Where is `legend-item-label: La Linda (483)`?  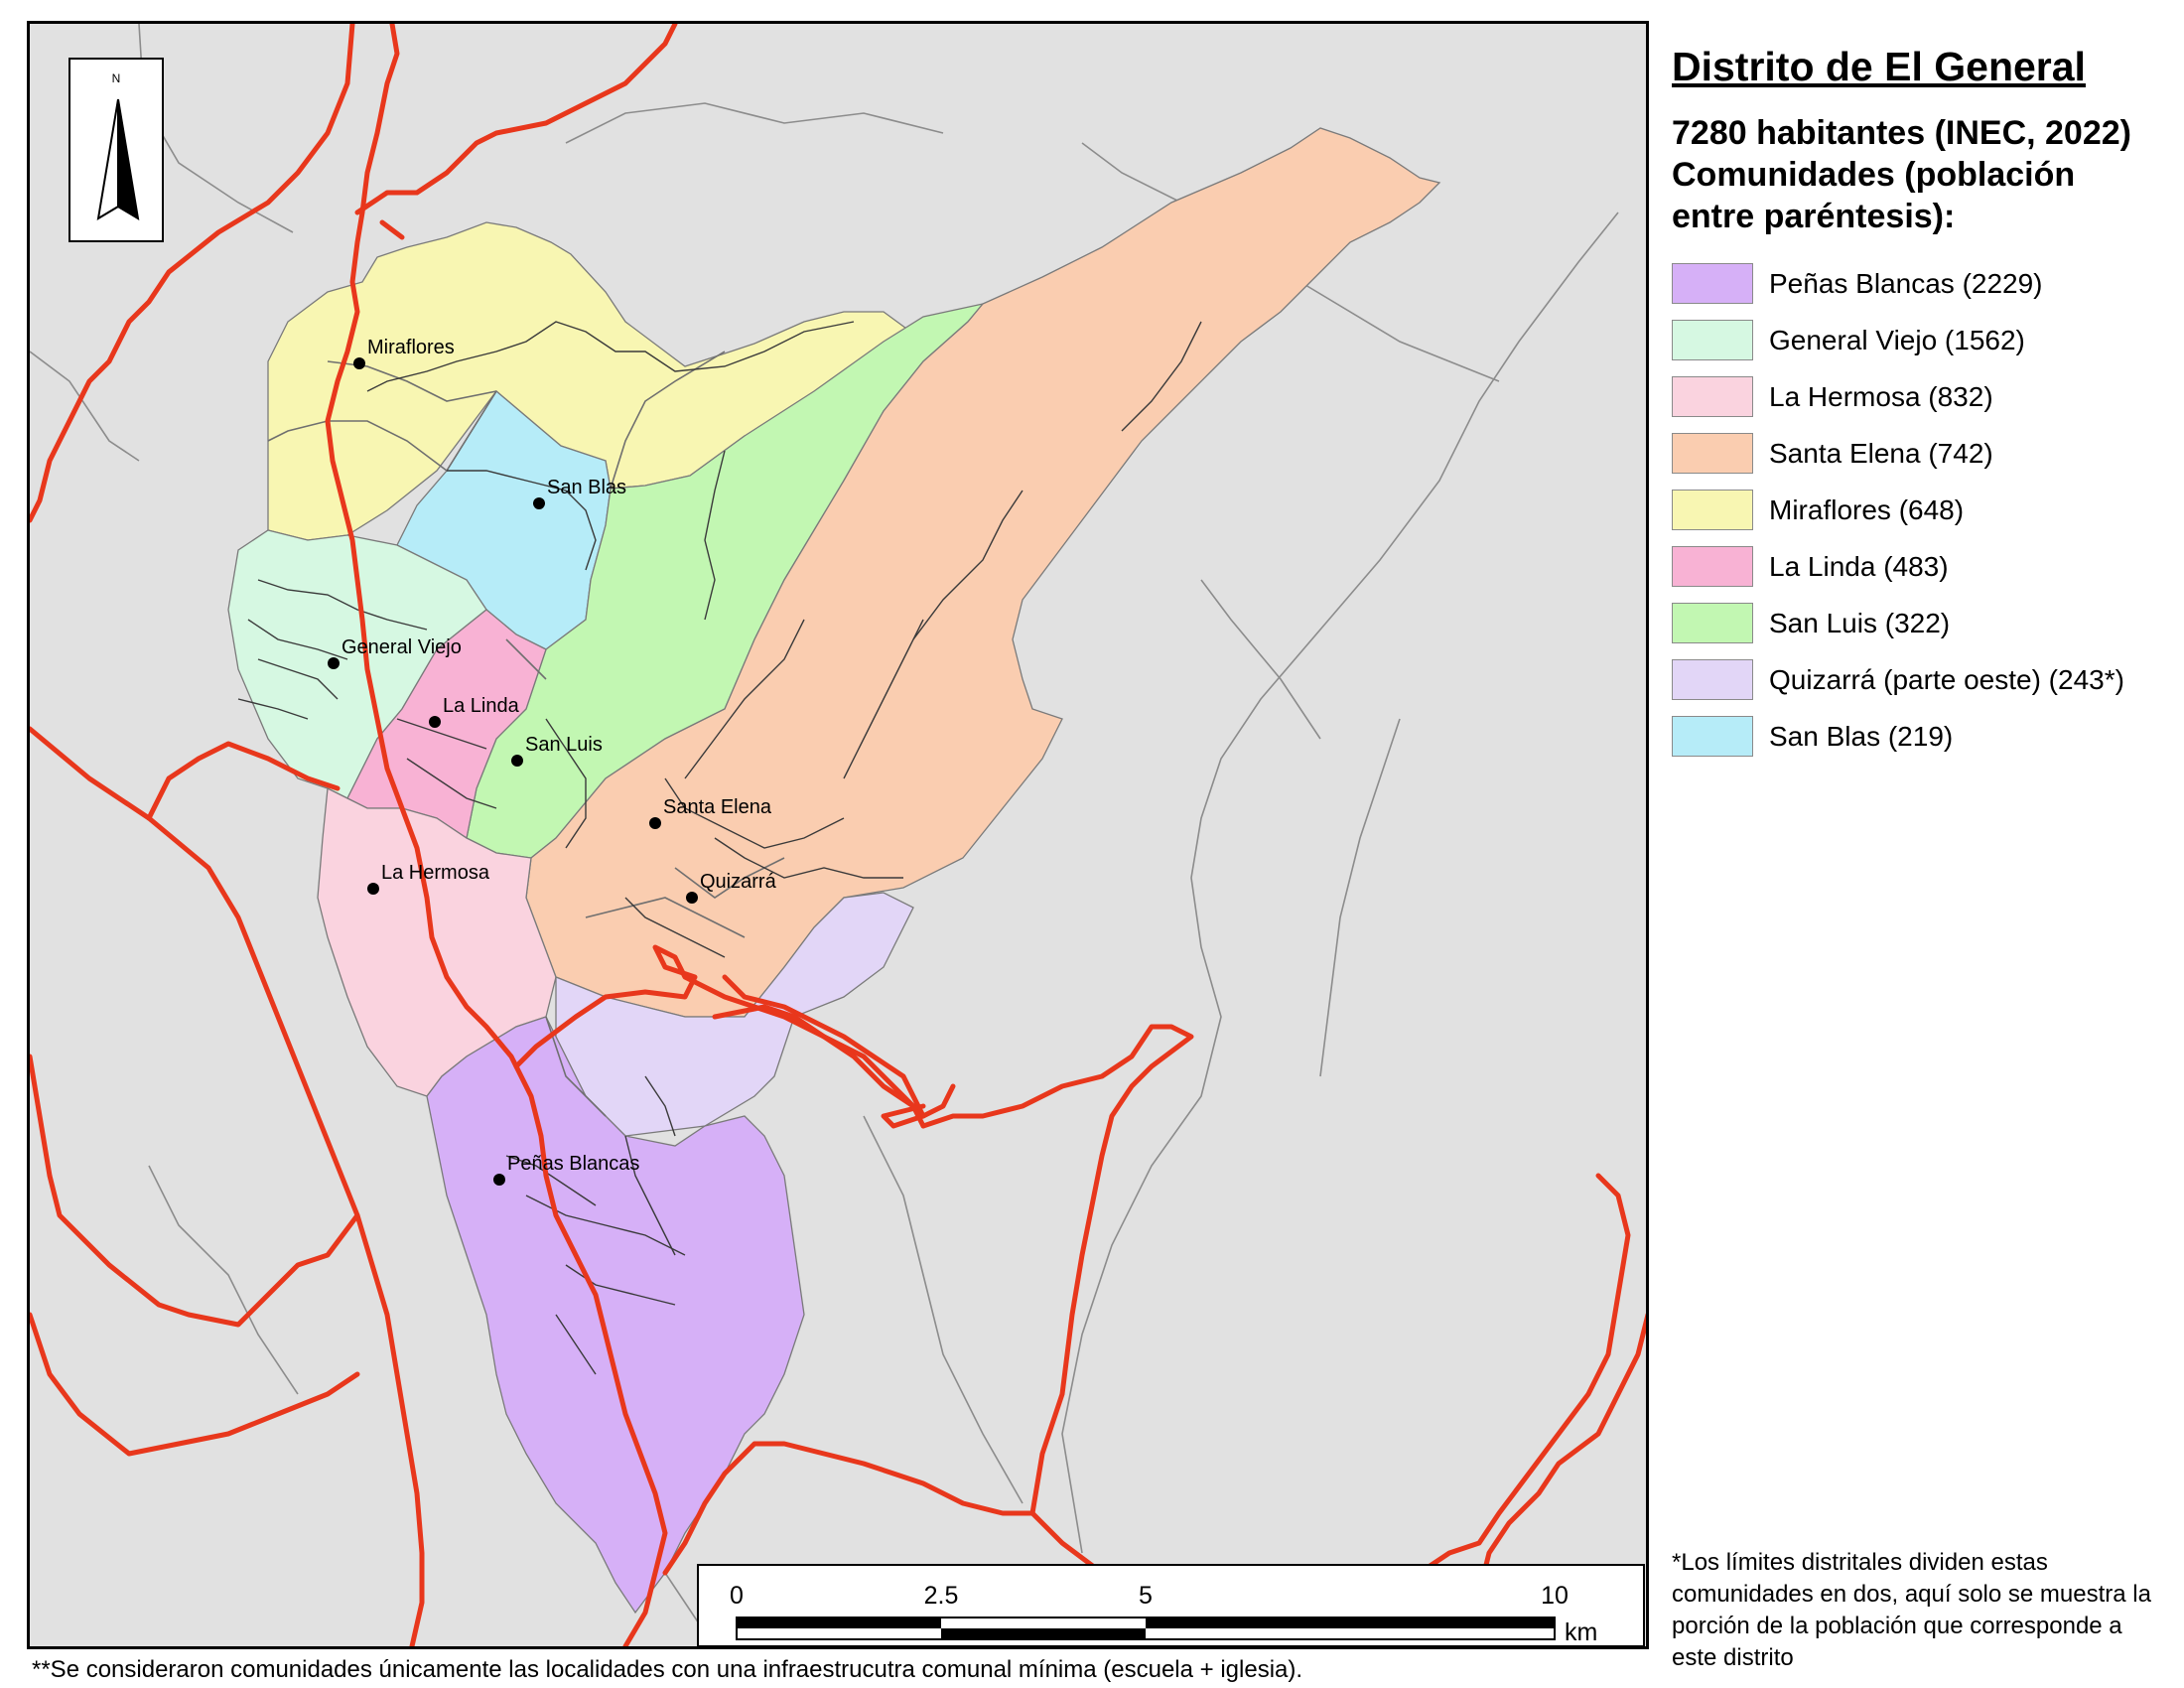 legend-item-label: La Linda (483) is located at coordinates (1859, 566).